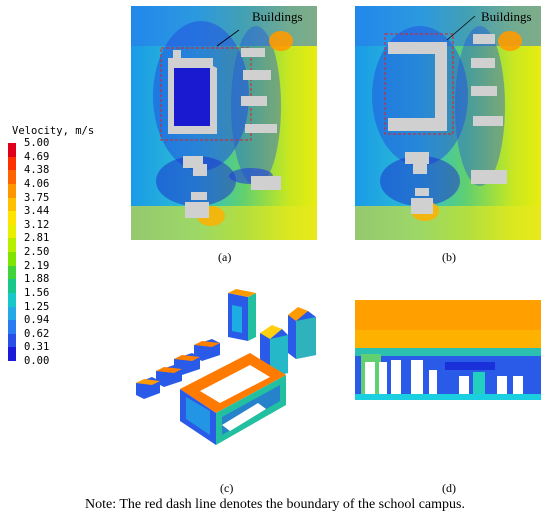 Image resolution: width=550 pixels, height=521 pixels. What do you see at coordinates (449, 257) in the screenshot?
I see `caption-b: (b)` at bounding box center [449, 257].